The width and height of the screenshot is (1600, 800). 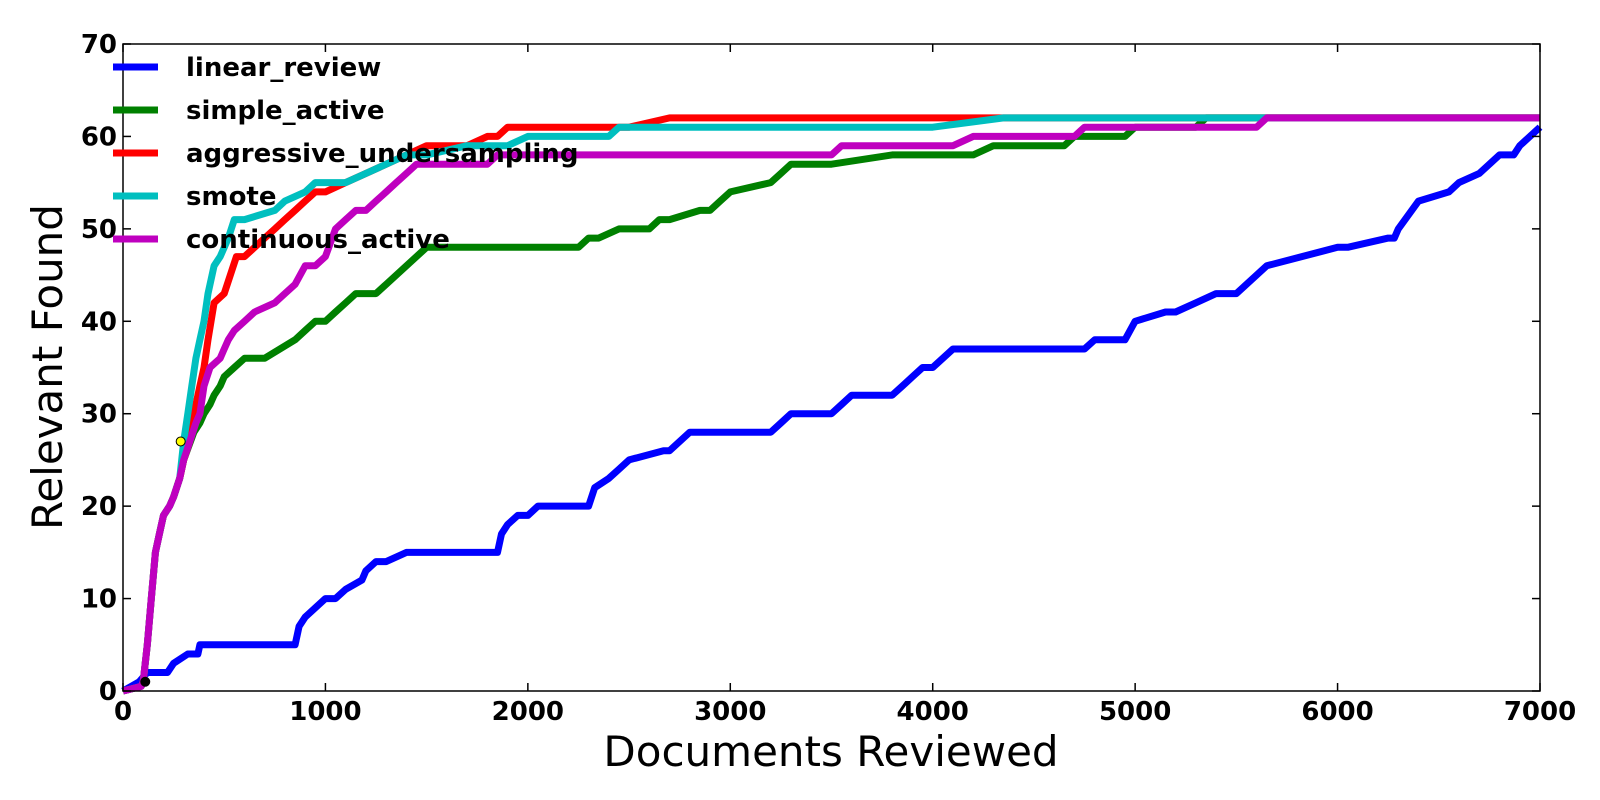 I want to click on legend-label-aggressive-undersampling: aggressive_undersampling, so click(x=382, y=154).